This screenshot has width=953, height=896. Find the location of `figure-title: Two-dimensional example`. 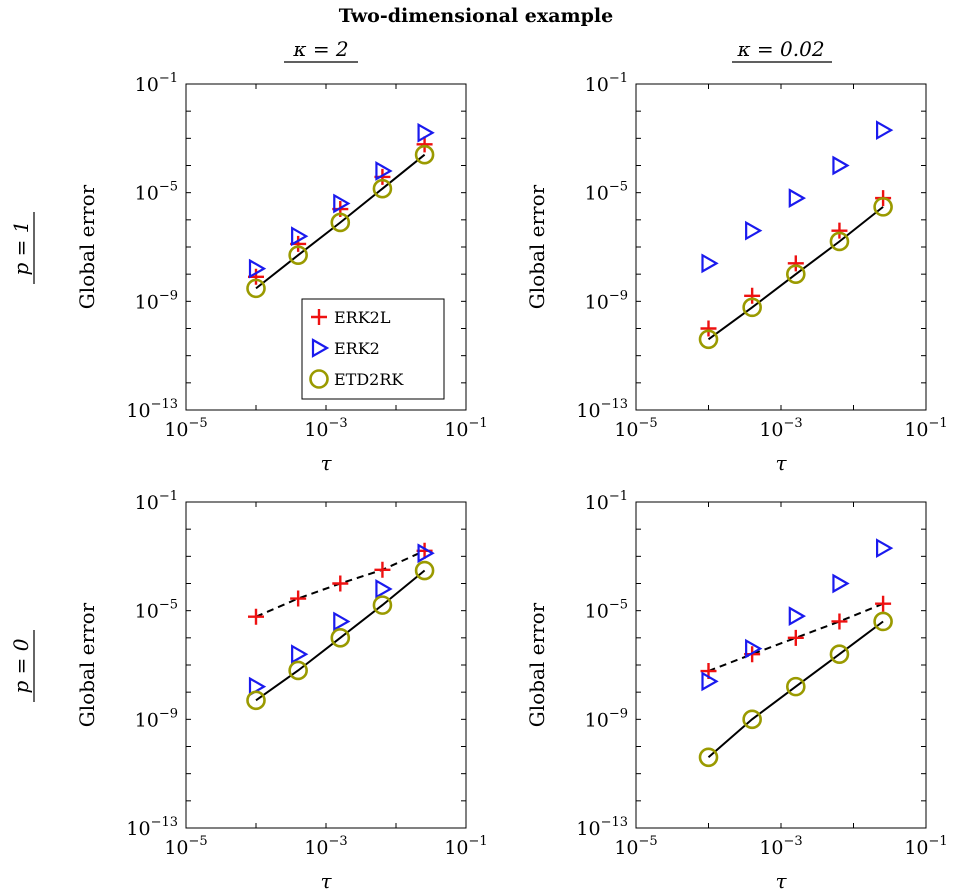

figure-title: Two-dimensional example is located at coordinates (476, 16).